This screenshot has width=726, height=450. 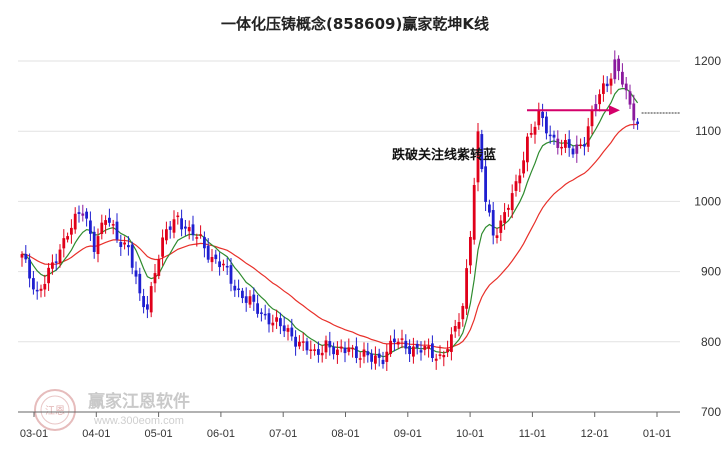 I want to click on chart-title: 一体化压铸概念(858609)赢家乾坤K线, so click(x=355, y=24).